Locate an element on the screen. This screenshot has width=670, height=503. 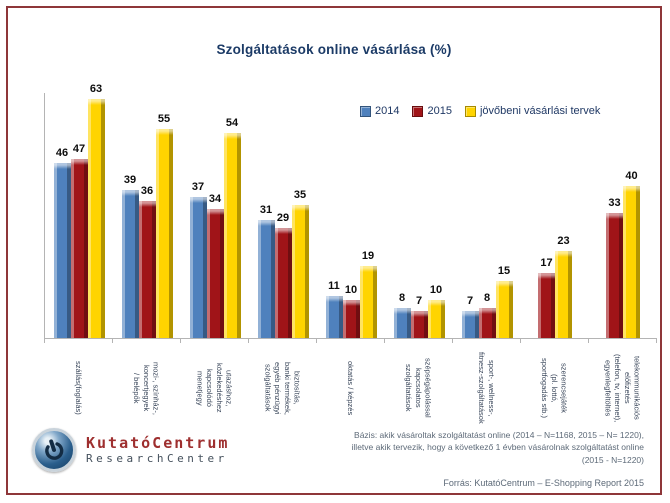
bar: 17 is located at coordinates (546, 297).